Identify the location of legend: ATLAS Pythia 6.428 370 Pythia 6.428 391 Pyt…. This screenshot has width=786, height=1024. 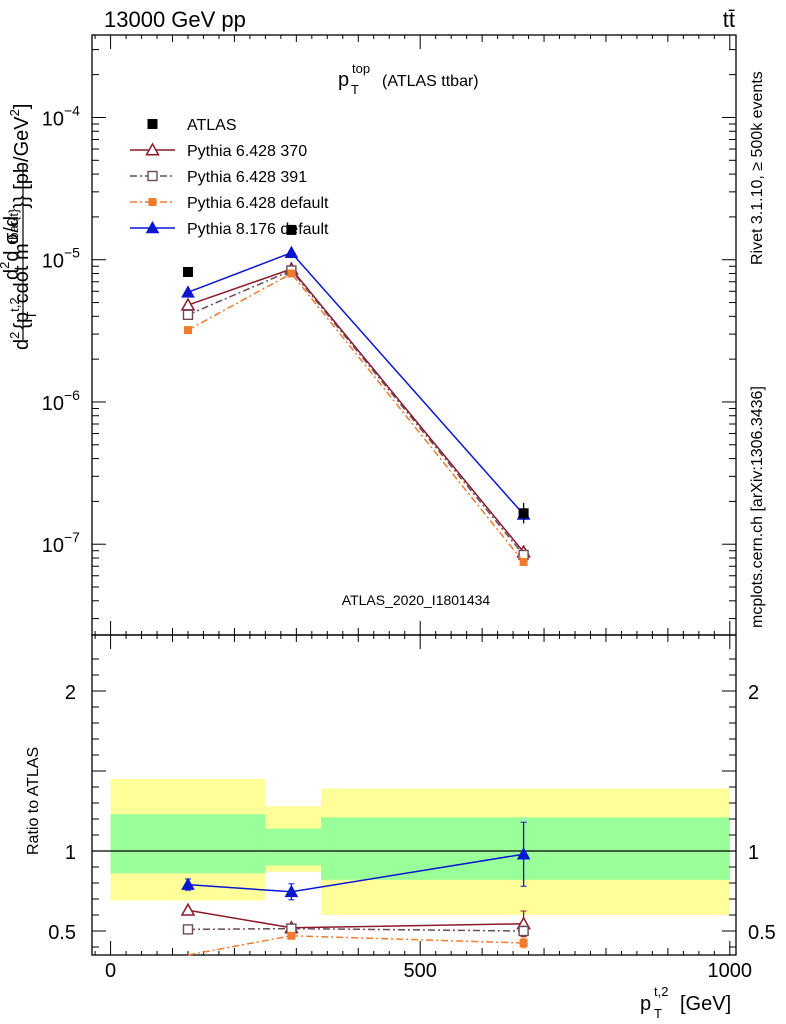
(229, 177).